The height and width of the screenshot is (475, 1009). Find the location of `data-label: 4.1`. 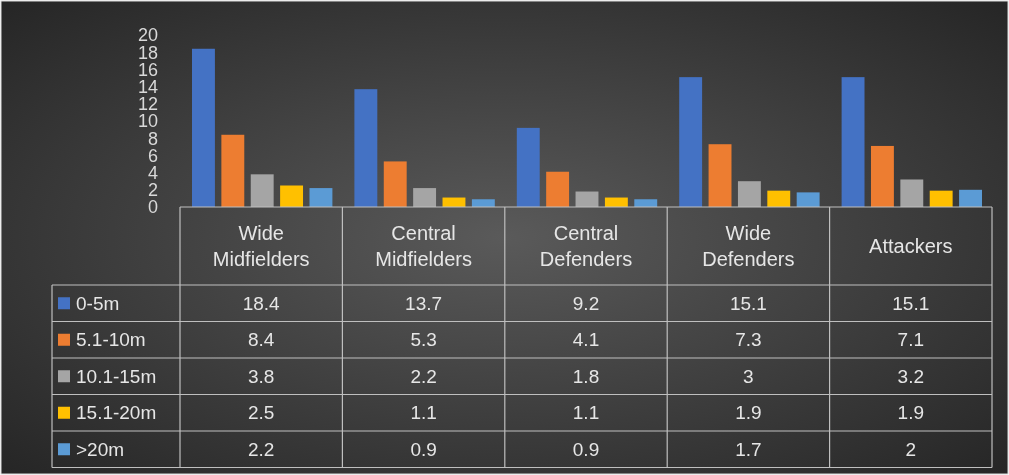

data-label: 4.1 is located at coordinates (586, 340).